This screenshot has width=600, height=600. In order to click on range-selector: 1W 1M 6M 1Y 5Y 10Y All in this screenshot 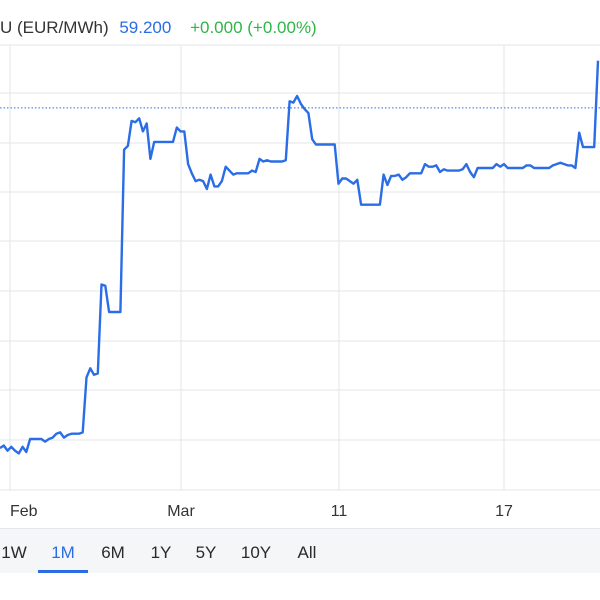, I will do `click(300, 550)`.